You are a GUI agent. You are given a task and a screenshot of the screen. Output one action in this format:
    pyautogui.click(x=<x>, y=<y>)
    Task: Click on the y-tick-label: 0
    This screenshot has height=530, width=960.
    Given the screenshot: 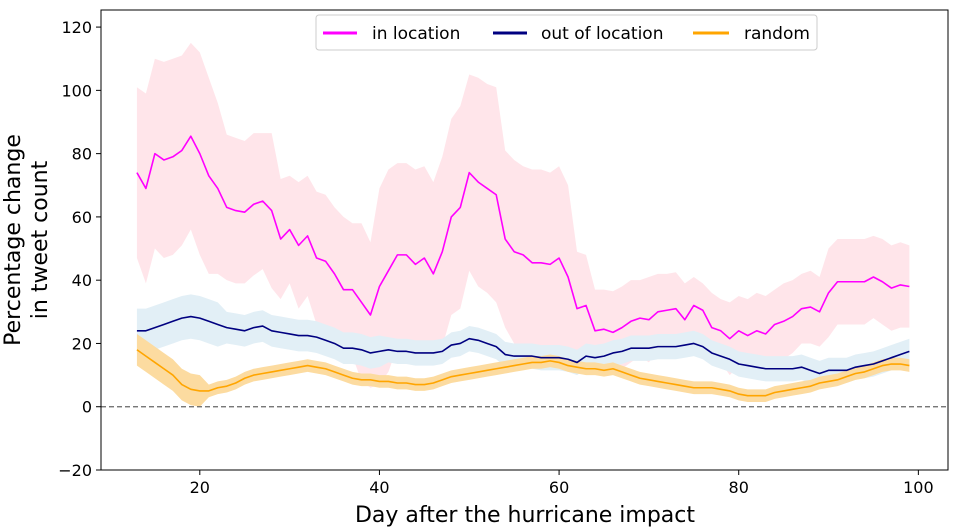 What is the action you would take?
    pyautogui.click(x=87, y=407)
    